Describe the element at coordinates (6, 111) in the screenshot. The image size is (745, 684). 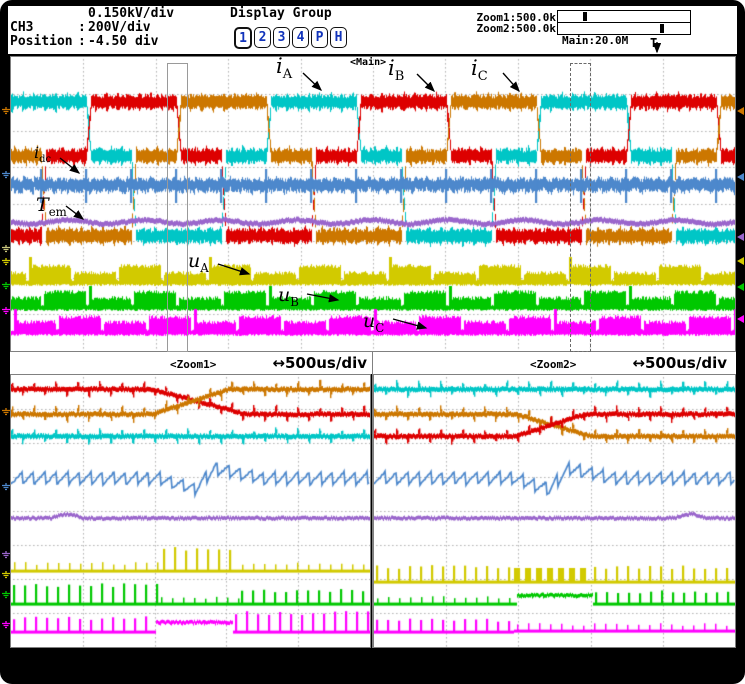
I see `ground-marker-iC-main` at that location.